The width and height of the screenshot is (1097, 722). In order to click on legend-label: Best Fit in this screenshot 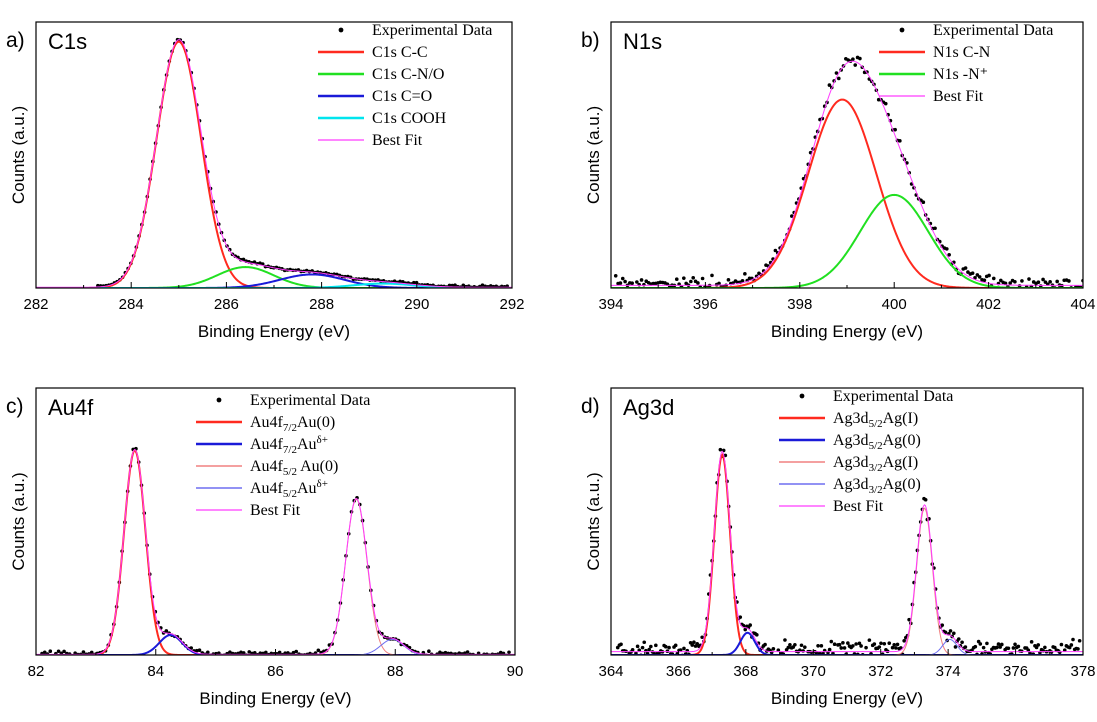, I will do `click(858, 506)`.